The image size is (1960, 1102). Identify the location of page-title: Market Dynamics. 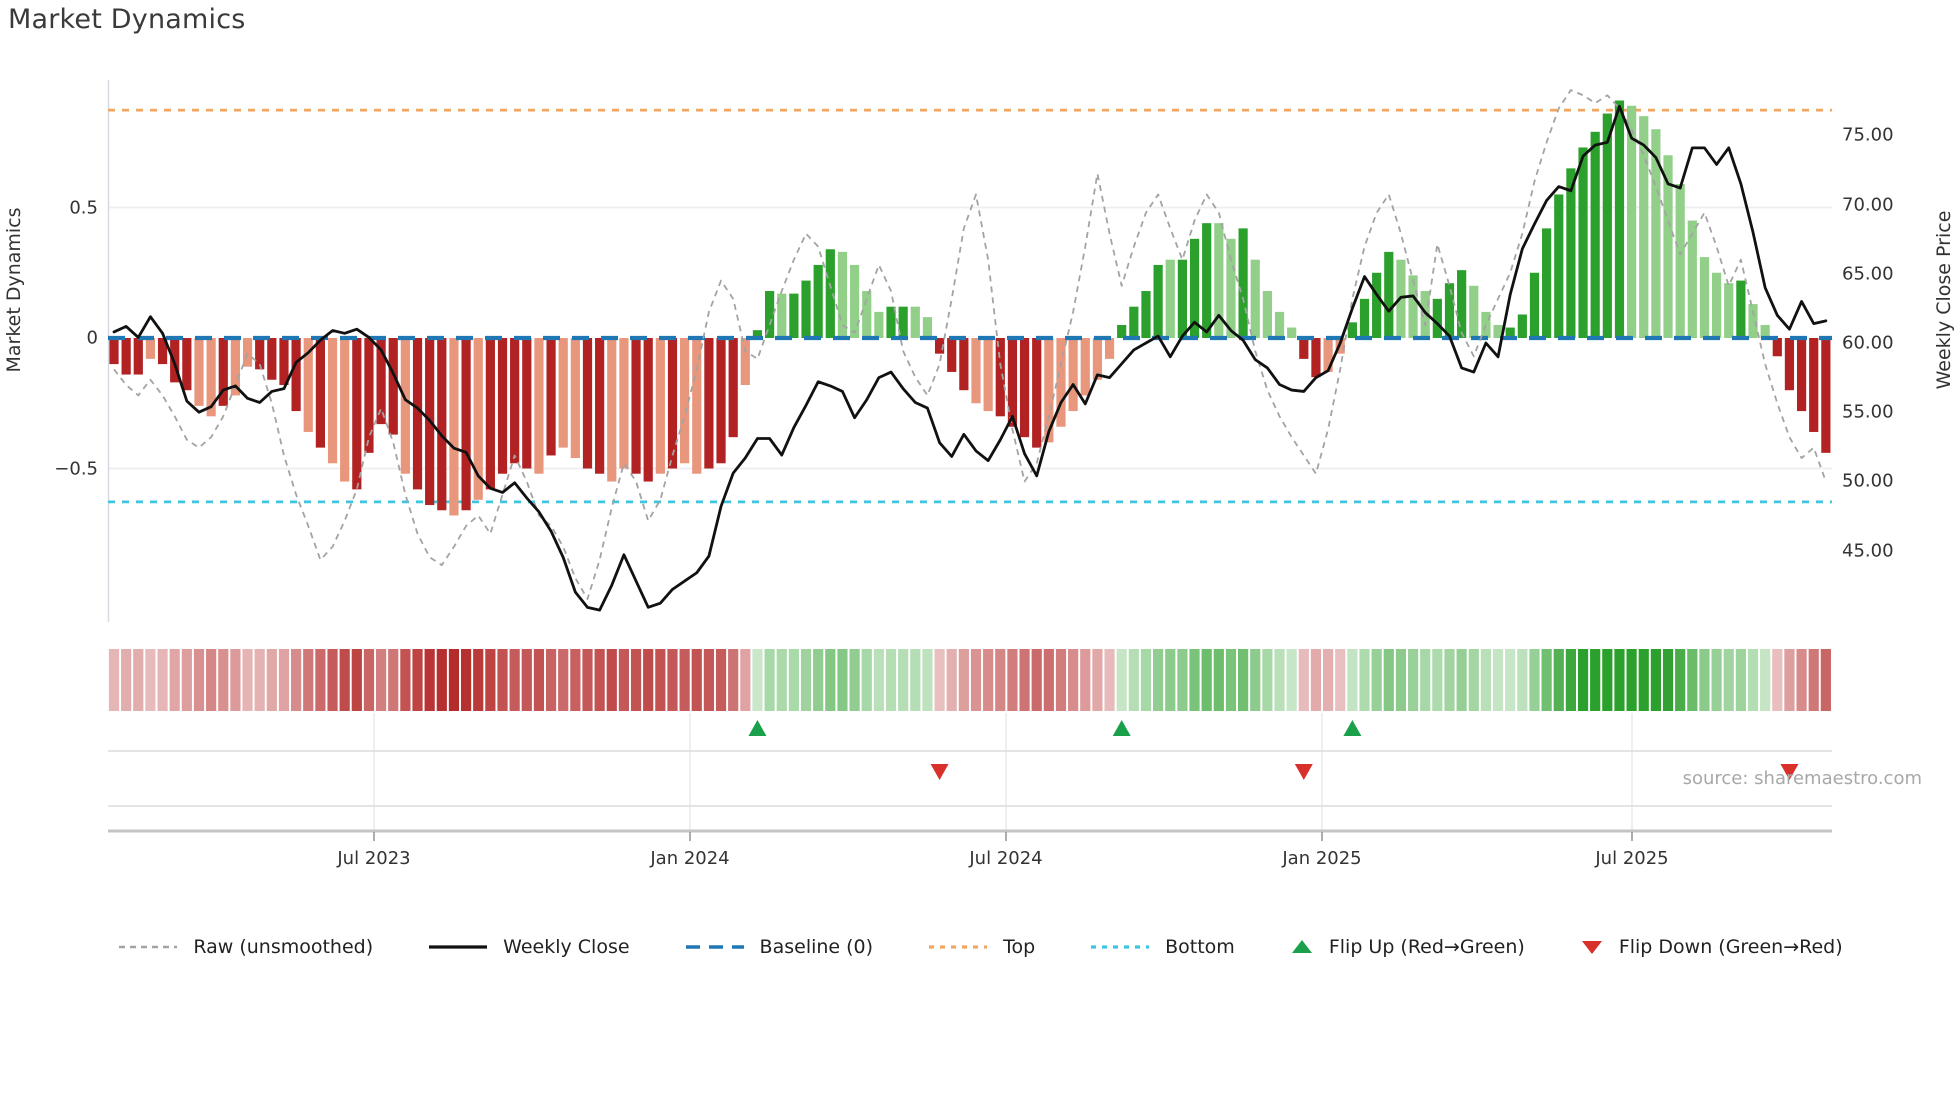
(127, 19).